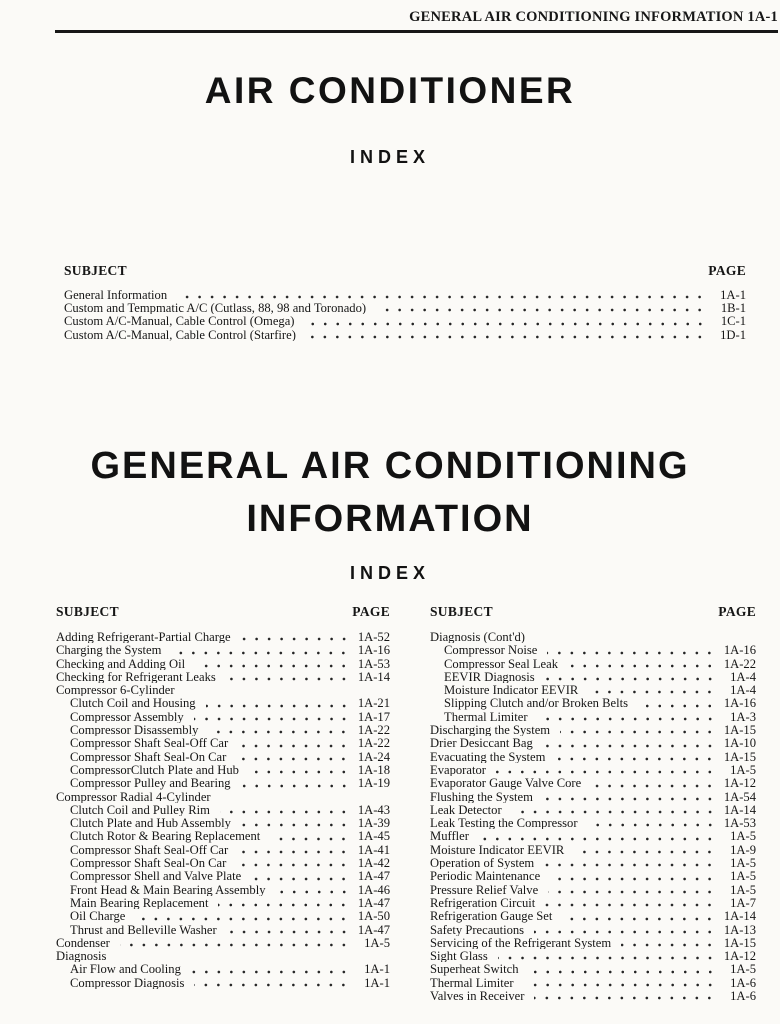 This screenshot has height=1024, width=780. What do you see at coordinates (593, 942) in the screenshot?
I see `index-row: Servicing of the Refrigerant System 1A-15` at bounding box center [593, 942].